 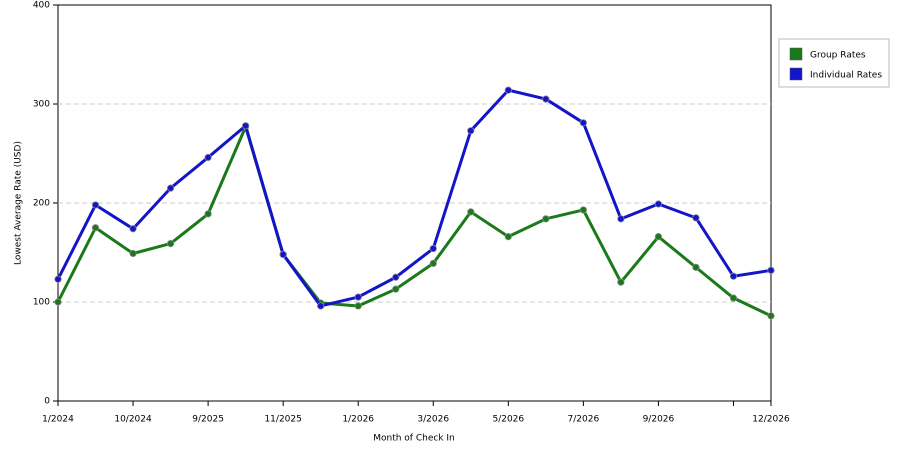 What do you see at coordinates (433, 420) in the screenshot?
I see `x-tick-label: 3/2026` at bounding box center [433, 420].